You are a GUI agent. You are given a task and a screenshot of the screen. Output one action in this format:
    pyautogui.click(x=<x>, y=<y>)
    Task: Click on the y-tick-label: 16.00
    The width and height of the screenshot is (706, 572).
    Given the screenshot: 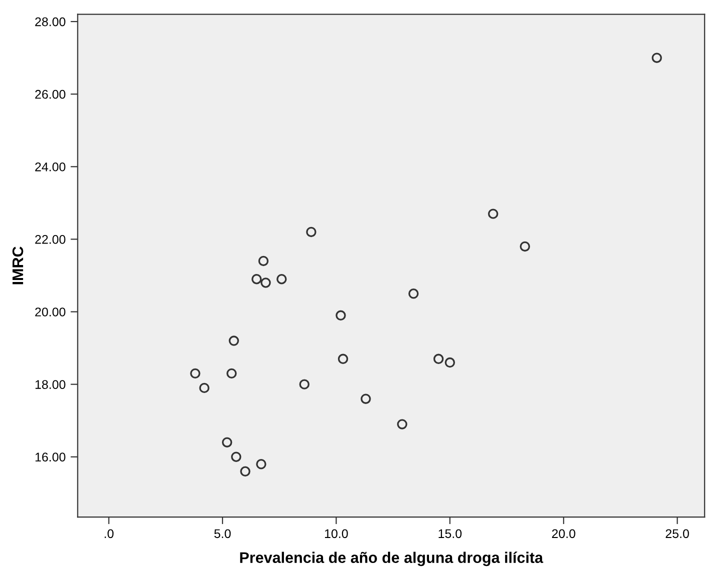 What is the action you would take?
    pyautogui.click(x=51, y=457)
    